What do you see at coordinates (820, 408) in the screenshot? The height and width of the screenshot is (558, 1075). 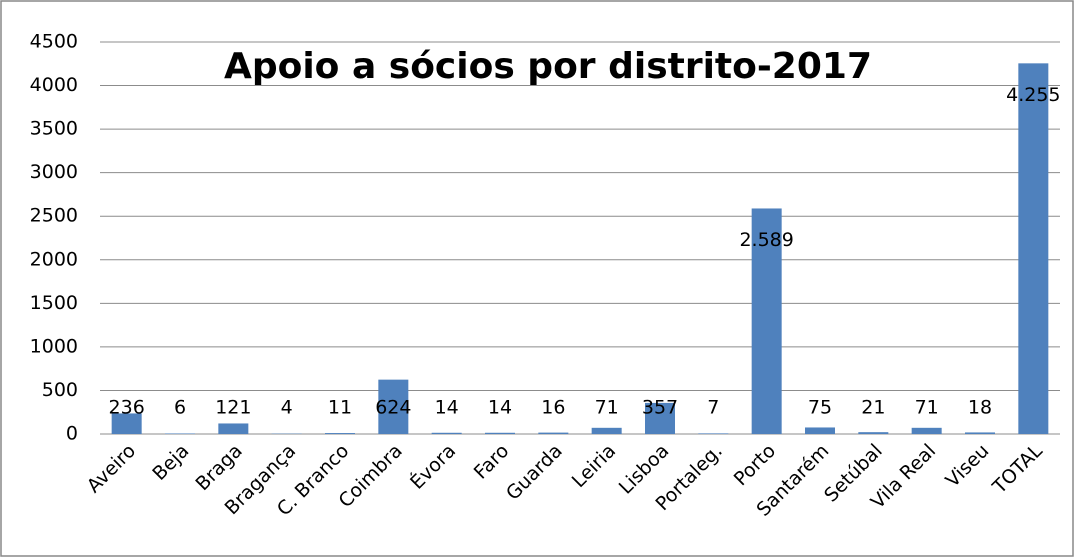 I see `data-label: 75` at bounding box center [820, 408].